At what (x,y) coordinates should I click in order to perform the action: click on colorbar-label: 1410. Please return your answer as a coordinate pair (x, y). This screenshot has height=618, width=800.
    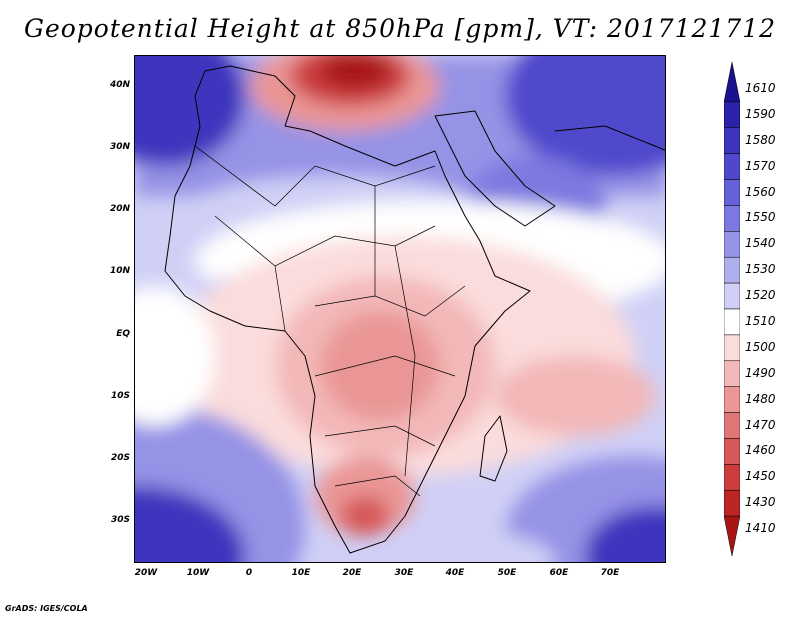
    Looking at the image, I should click on (760, 528).